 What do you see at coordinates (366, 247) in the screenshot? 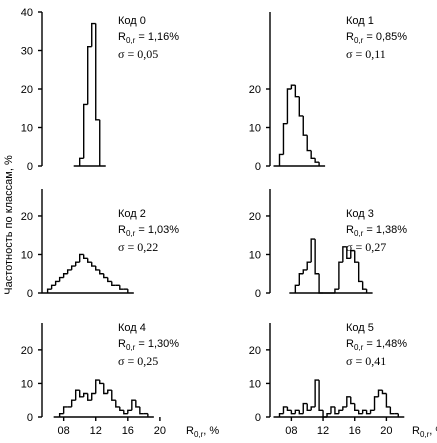
I see `sigma-annotation: σ = 0,27` at bounding box center [366, 247].